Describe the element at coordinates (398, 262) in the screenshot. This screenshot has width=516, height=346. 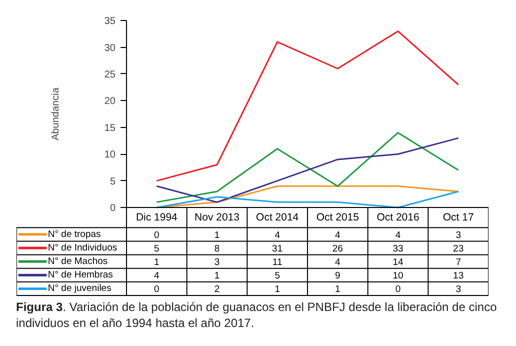
I see `data-label: 14` at that location.